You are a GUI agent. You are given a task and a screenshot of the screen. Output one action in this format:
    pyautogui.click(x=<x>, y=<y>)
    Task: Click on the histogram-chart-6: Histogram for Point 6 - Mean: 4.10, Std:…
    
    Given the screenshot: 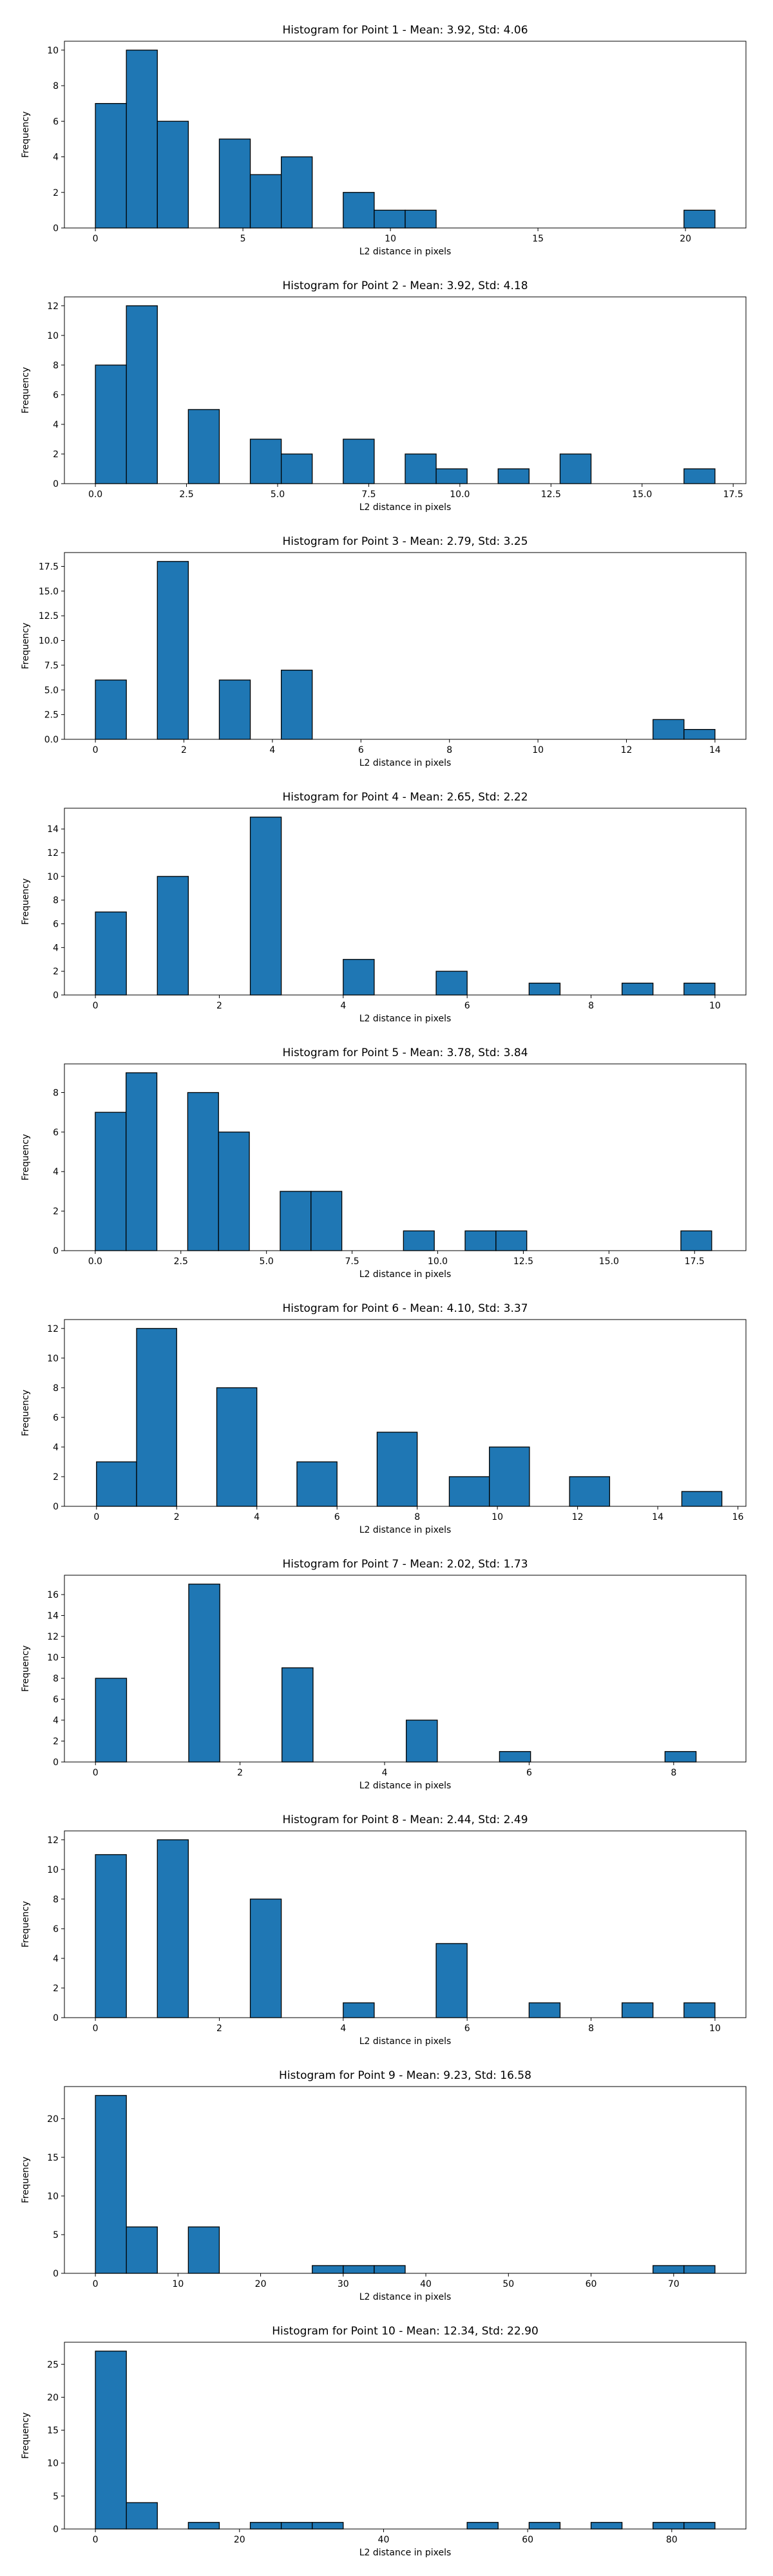 What is the action you would take?
    pyautogui.click(x=384, y=1418)
    